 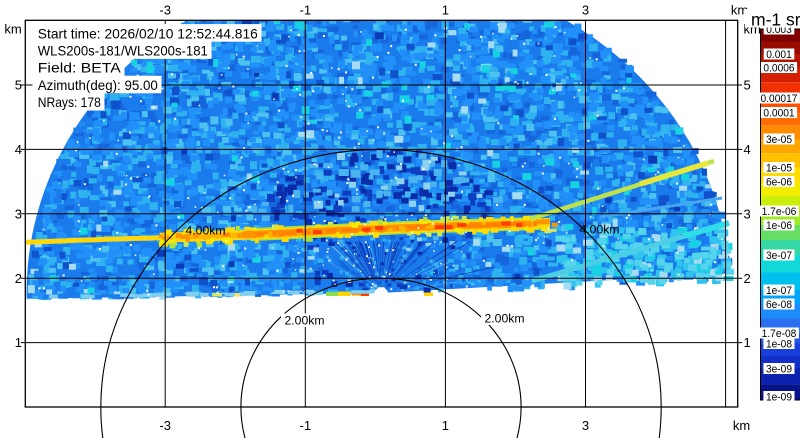 I want to click on svg-text: WLS200s-181/WLS200s-181, so click(x=123, y=51).